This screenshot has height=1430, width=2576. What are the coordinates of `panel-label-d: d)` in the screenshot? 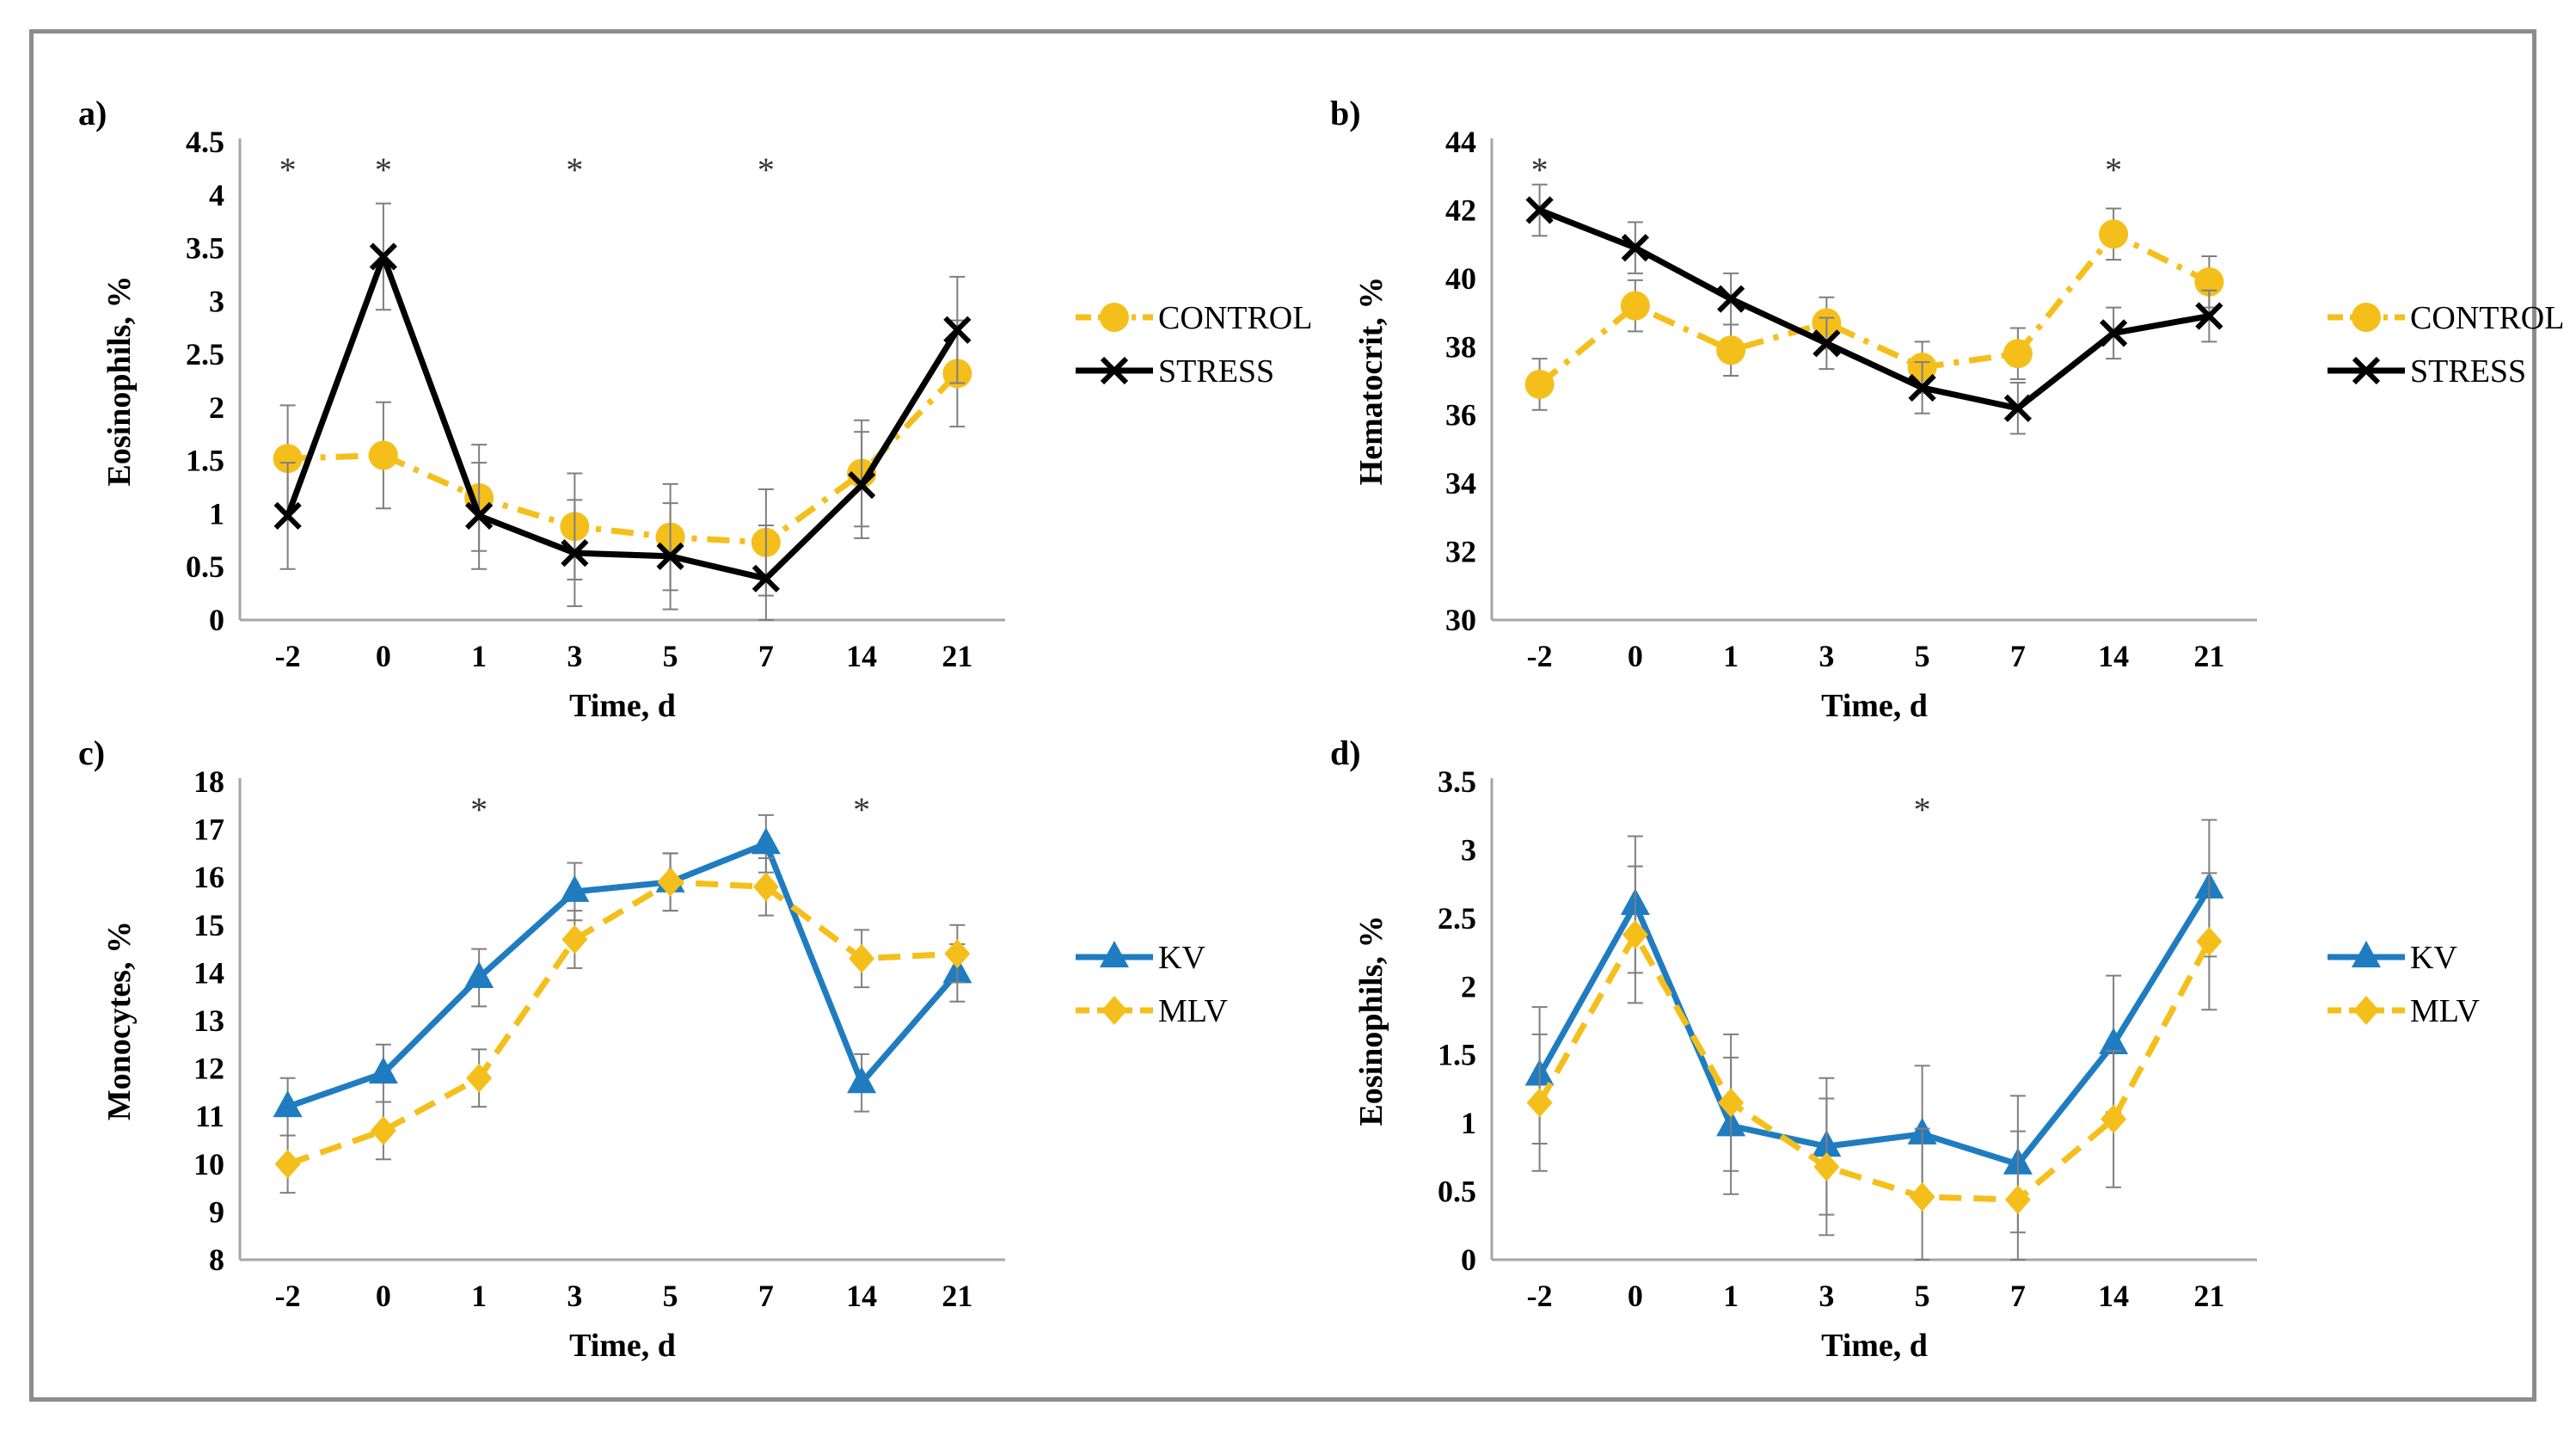 It's located at (1345, 753).